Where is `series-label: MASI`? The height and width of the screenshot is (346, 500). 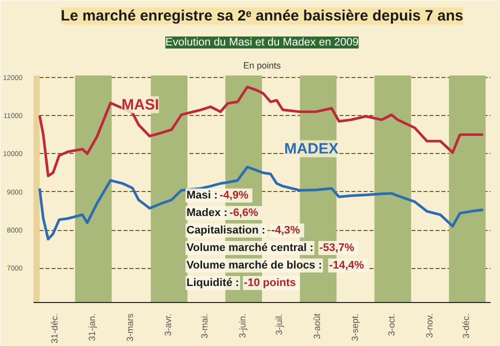 series-label: MASI is located at coordinates (140, 105).